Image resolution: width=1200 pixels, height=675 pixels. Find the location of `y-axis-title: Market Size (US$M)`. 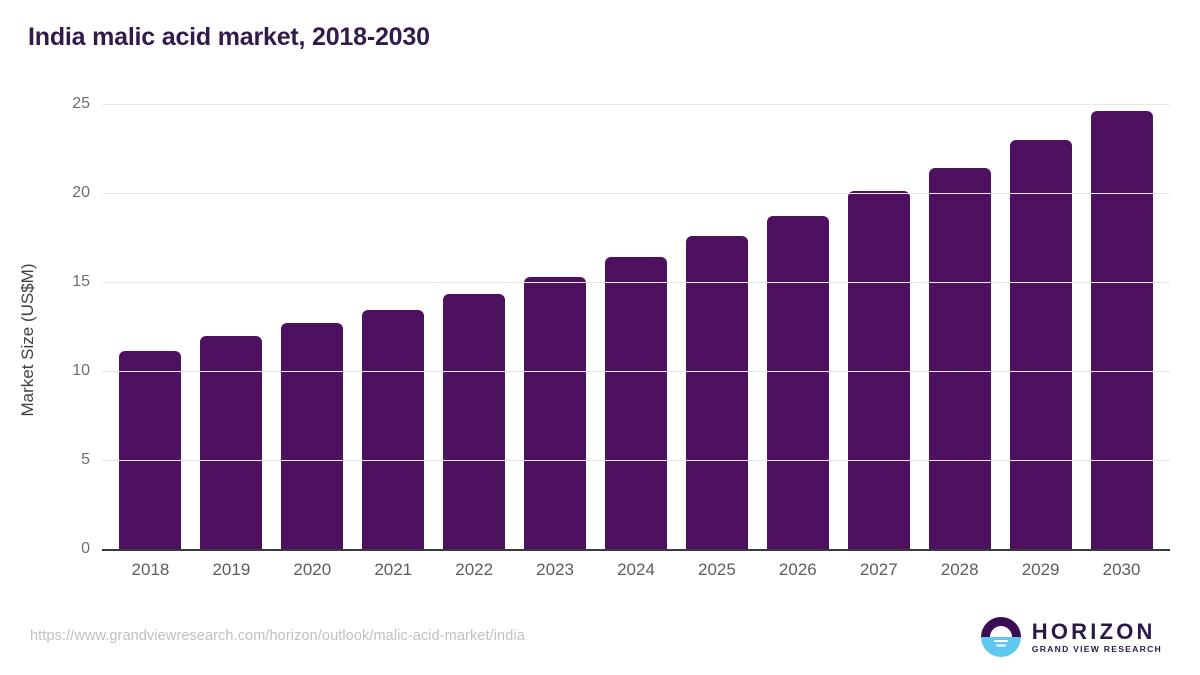

y-axis-title: Market Size (US$M) is located at coordinates (27, 340).